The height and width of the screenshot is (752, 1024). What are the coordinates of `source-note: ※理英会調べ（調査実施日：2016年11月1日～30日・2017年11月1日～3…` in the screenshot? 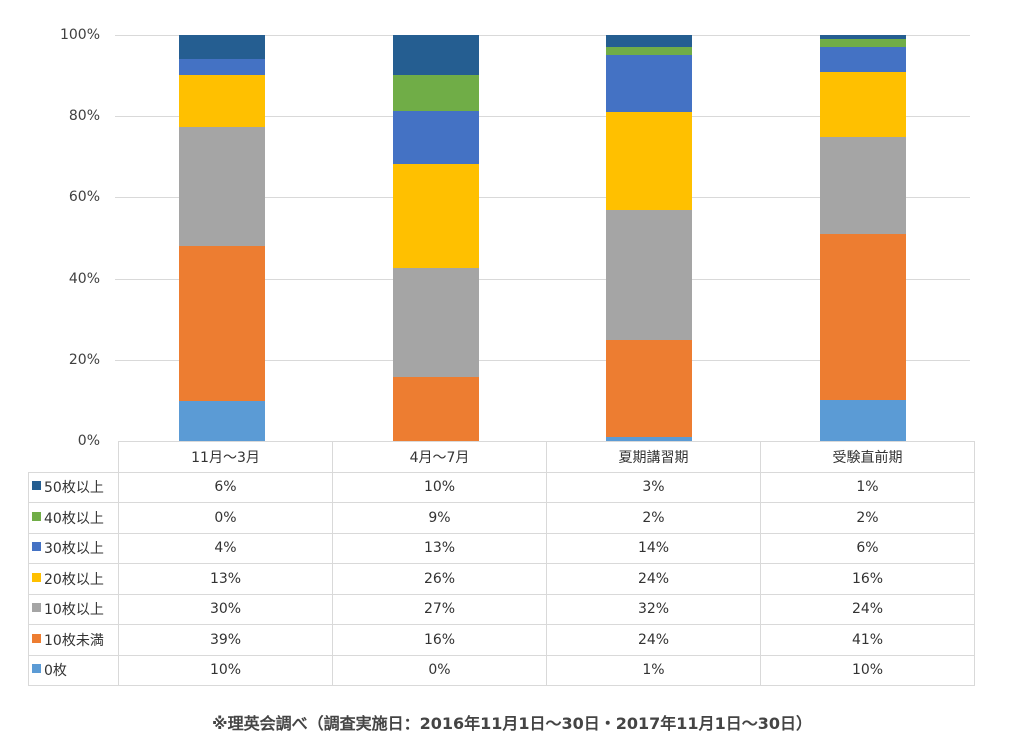 It's located at (512, 723).